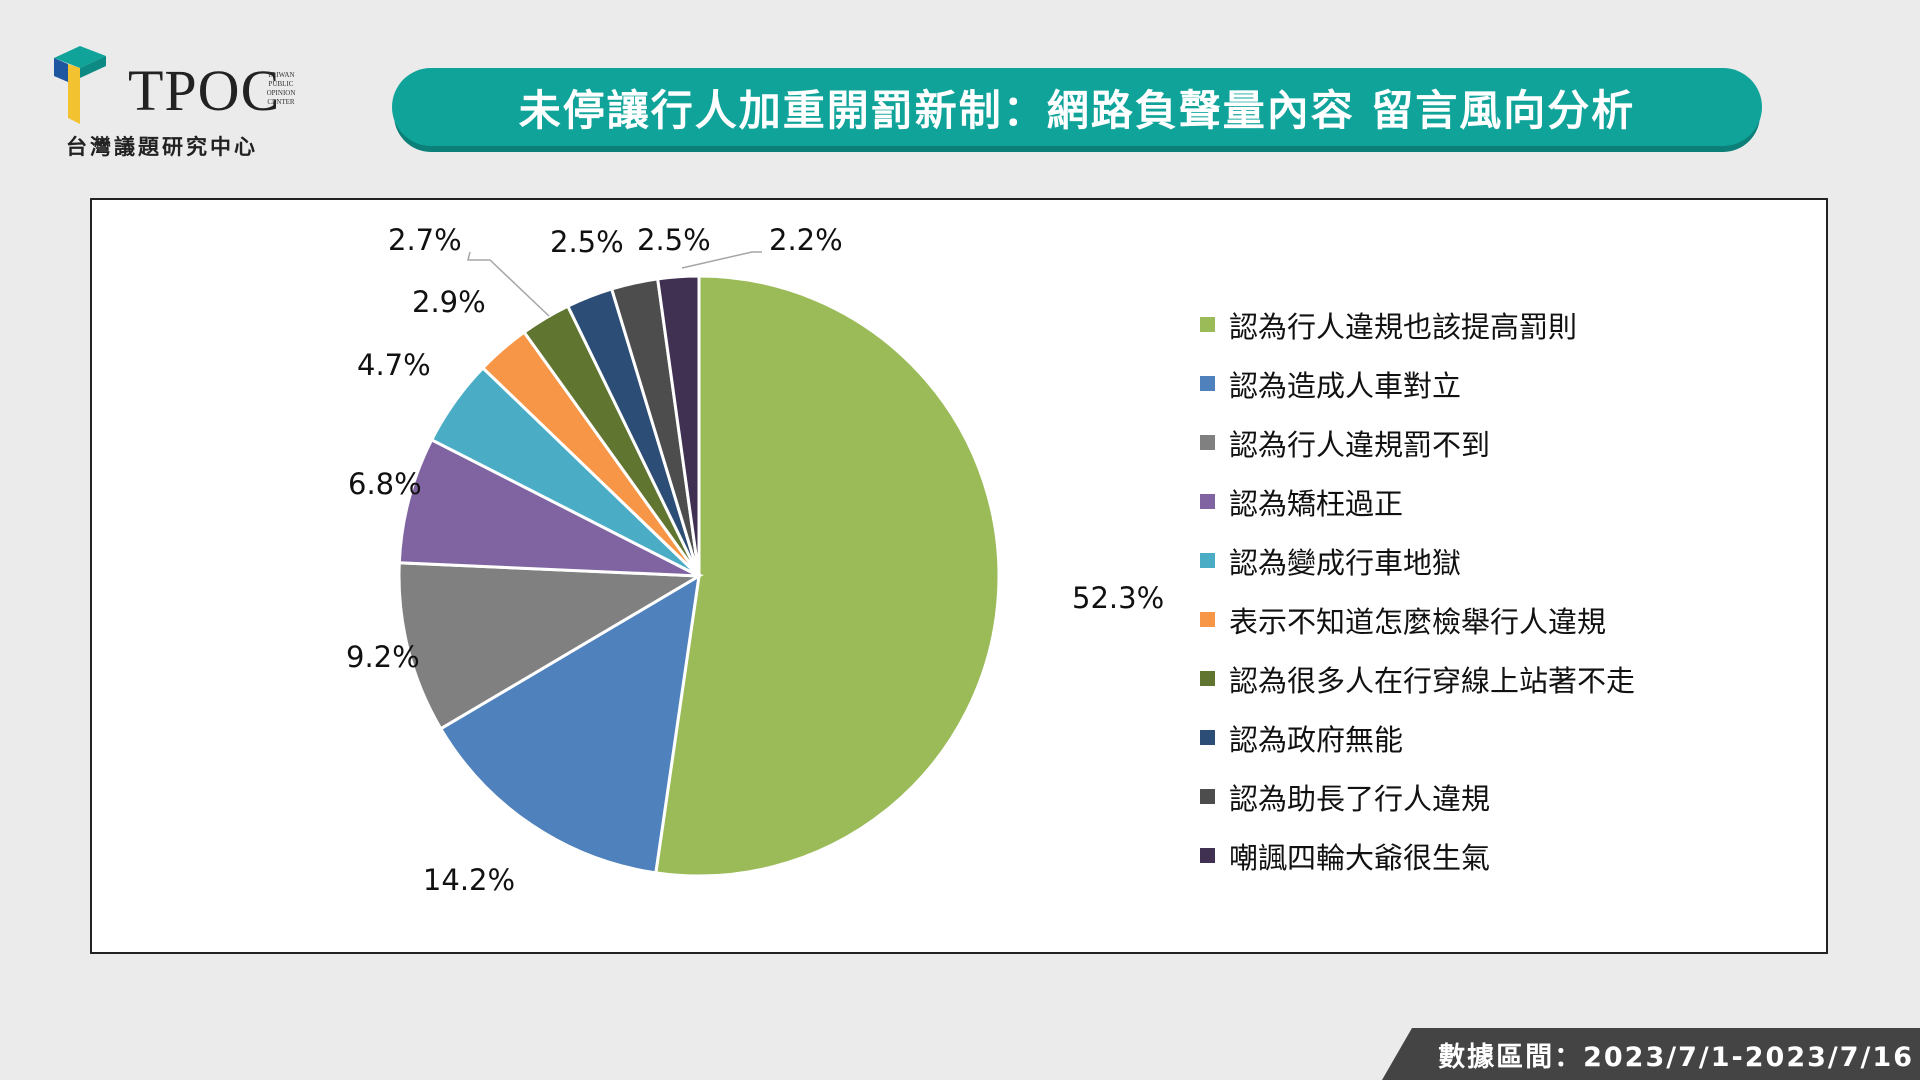 Image resolution: width=1920 pixels, height=1080 pixels. What do you see at coordinates (1360, 444) in the screenshot?
I see `legend-label: 認為行人違規罰不到` at bounding box center [1360, 444].